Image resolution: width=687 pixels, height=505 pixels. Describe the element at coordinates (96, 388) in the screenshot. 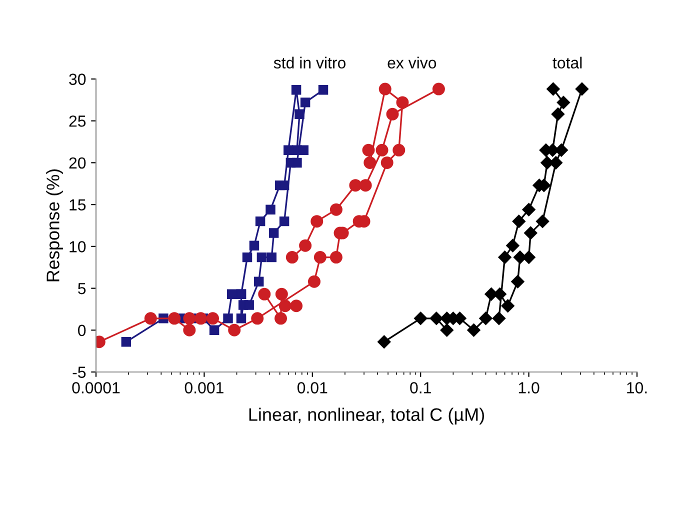

I see `x-tick-label: 0.0001` at that location.